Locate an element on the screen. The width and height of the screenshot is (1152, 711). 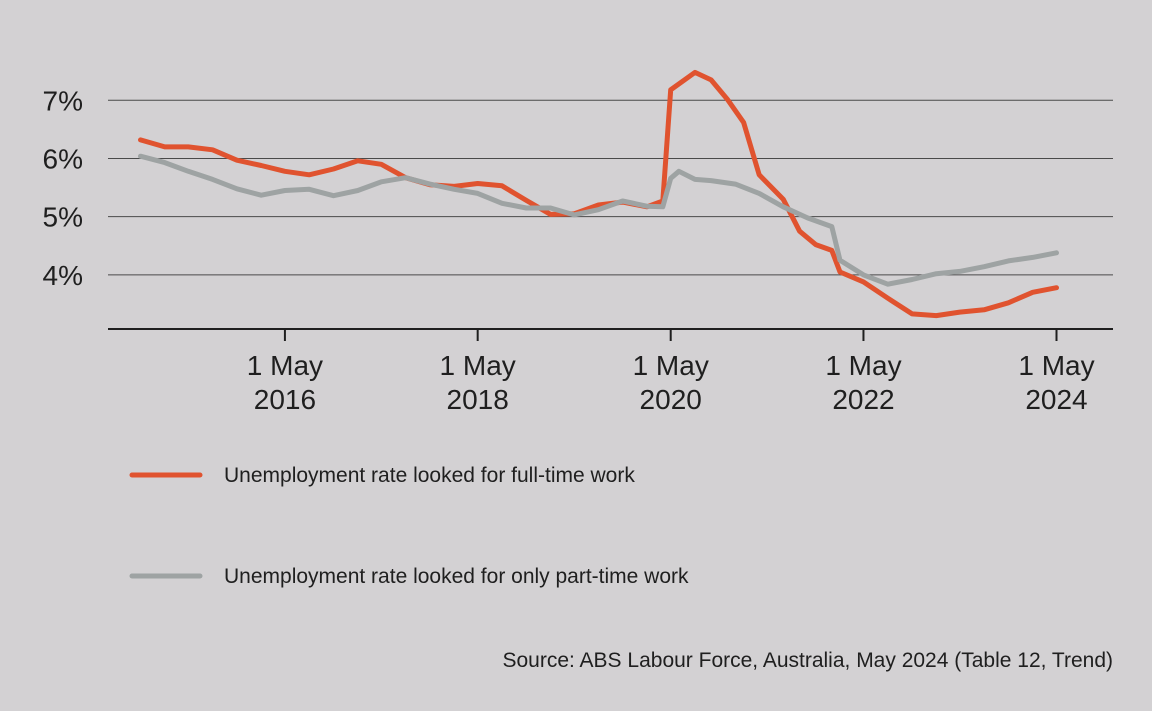
y-tick-label: 6% is located at coordinates (63, 158).